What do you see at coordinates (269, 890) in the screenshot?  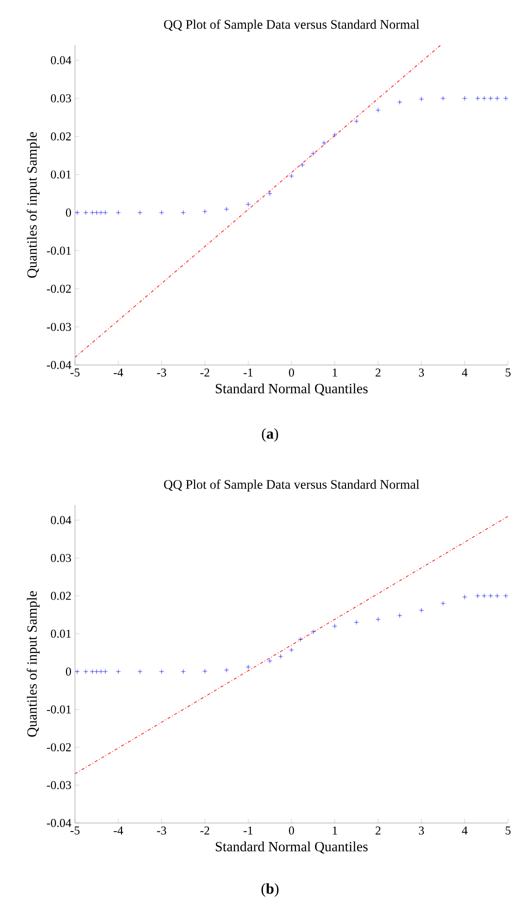 I see `text: (b)` at bounding box center [269, 890].